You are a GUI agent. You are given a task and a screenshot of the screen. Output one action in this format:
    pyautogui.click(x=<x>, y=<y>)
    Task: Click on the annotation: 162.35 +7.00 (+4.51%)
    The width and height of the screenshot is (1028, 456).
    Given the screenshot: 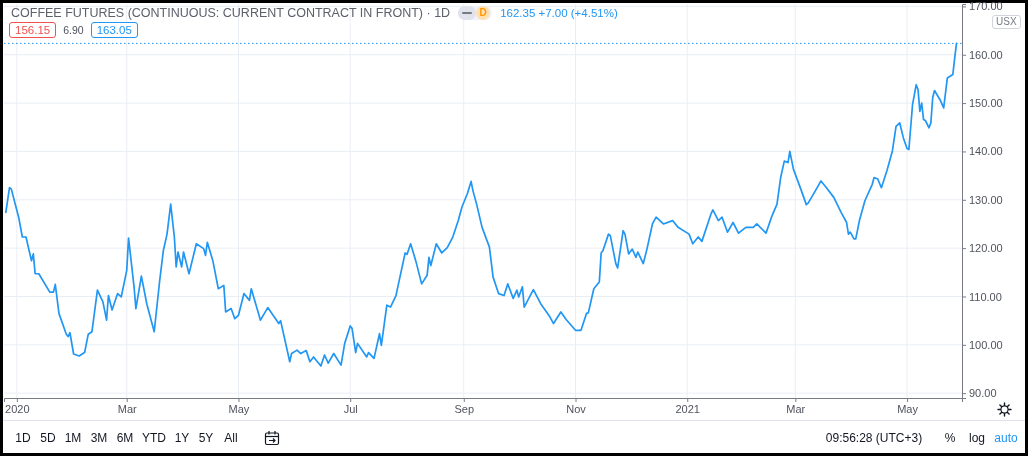 What is the action you would take?
    pyautogui.click(x=559, y=13)
    